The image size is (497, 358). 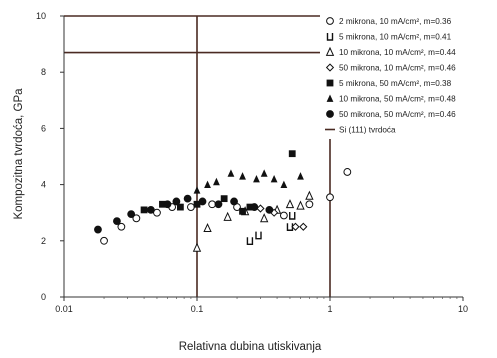 What do you see at coordinates (43, 72) in the screenshot?
I see `y-tick-label: 8` at bounding box center [43, 72].